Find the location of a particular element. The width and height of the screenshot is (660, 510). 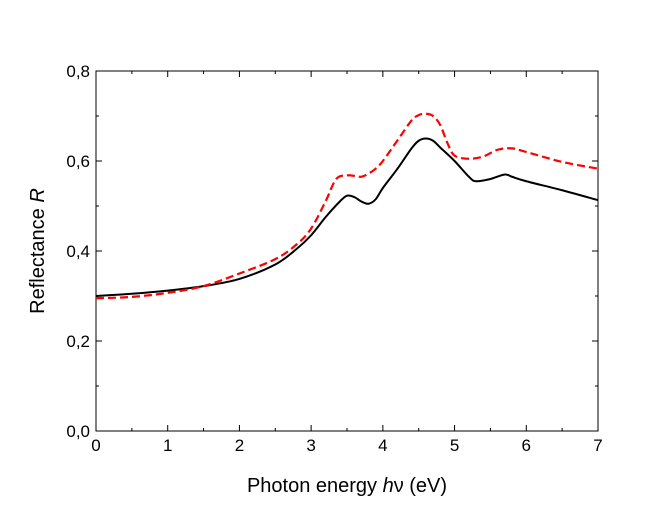

x-tick-label: 4 is located at coordinates (382, 445).